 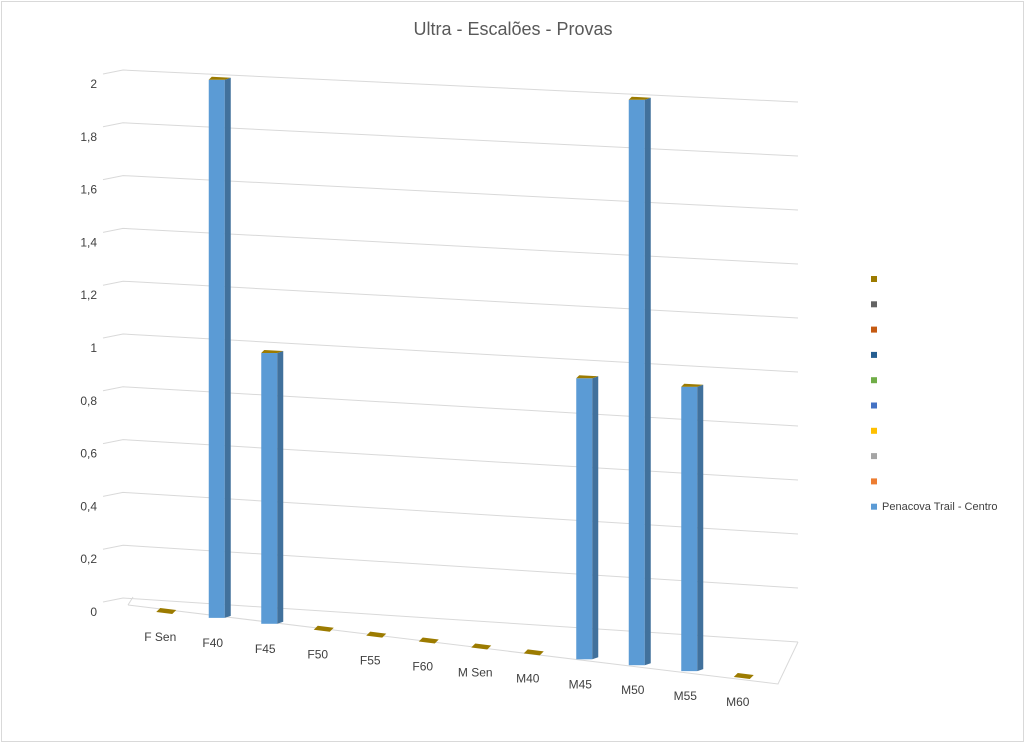 What do you see at coordinates (93, 84) in the screenshot?
I see `y-tick-label: 2` at bounding box center [93, 84].